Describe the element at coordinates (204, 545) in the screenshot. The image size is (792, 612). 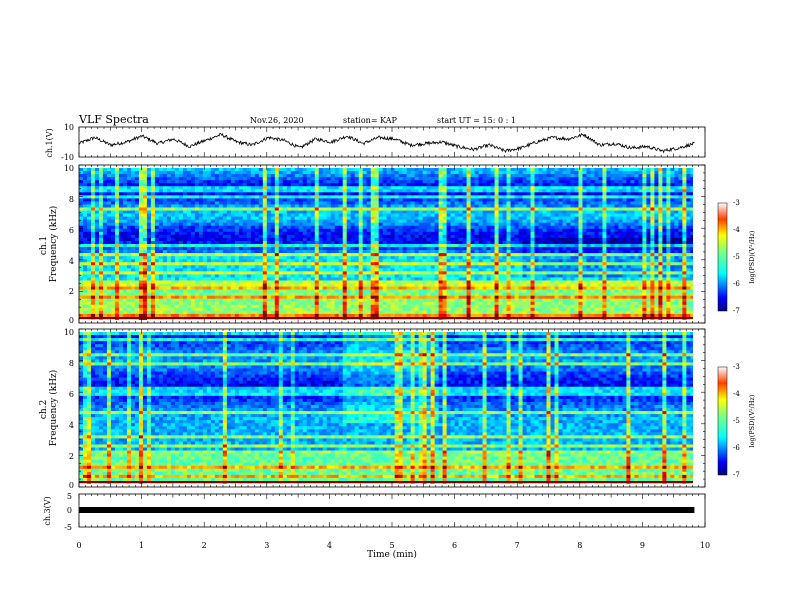
I see `x-tick-label: 2` at that location.